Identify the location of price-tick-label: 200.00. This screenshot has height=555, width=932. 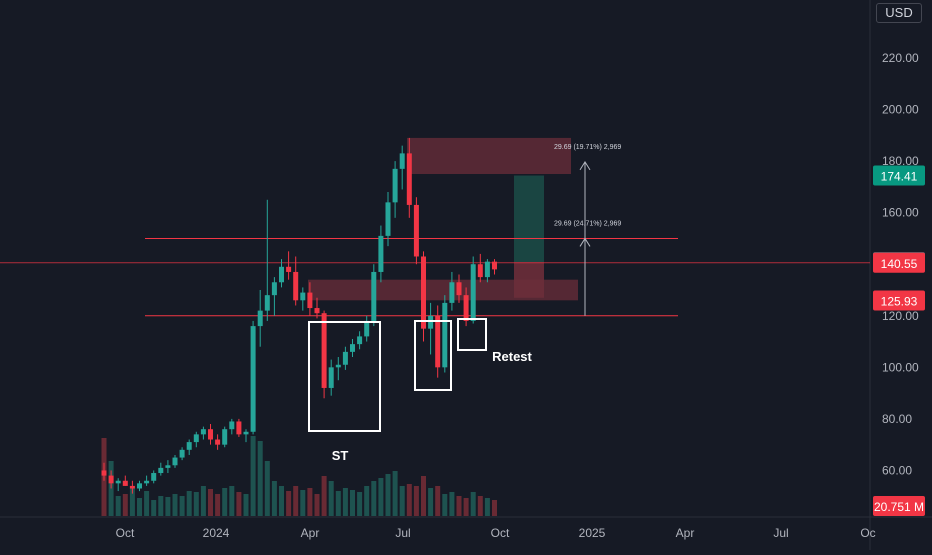
(900, 110).